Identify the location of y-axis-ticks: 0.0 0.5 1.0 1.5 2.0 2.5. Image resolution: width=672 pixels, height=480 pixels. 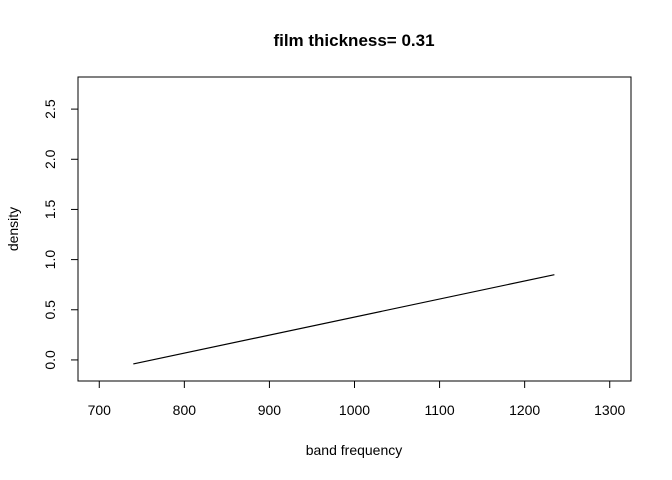
(60, 234).